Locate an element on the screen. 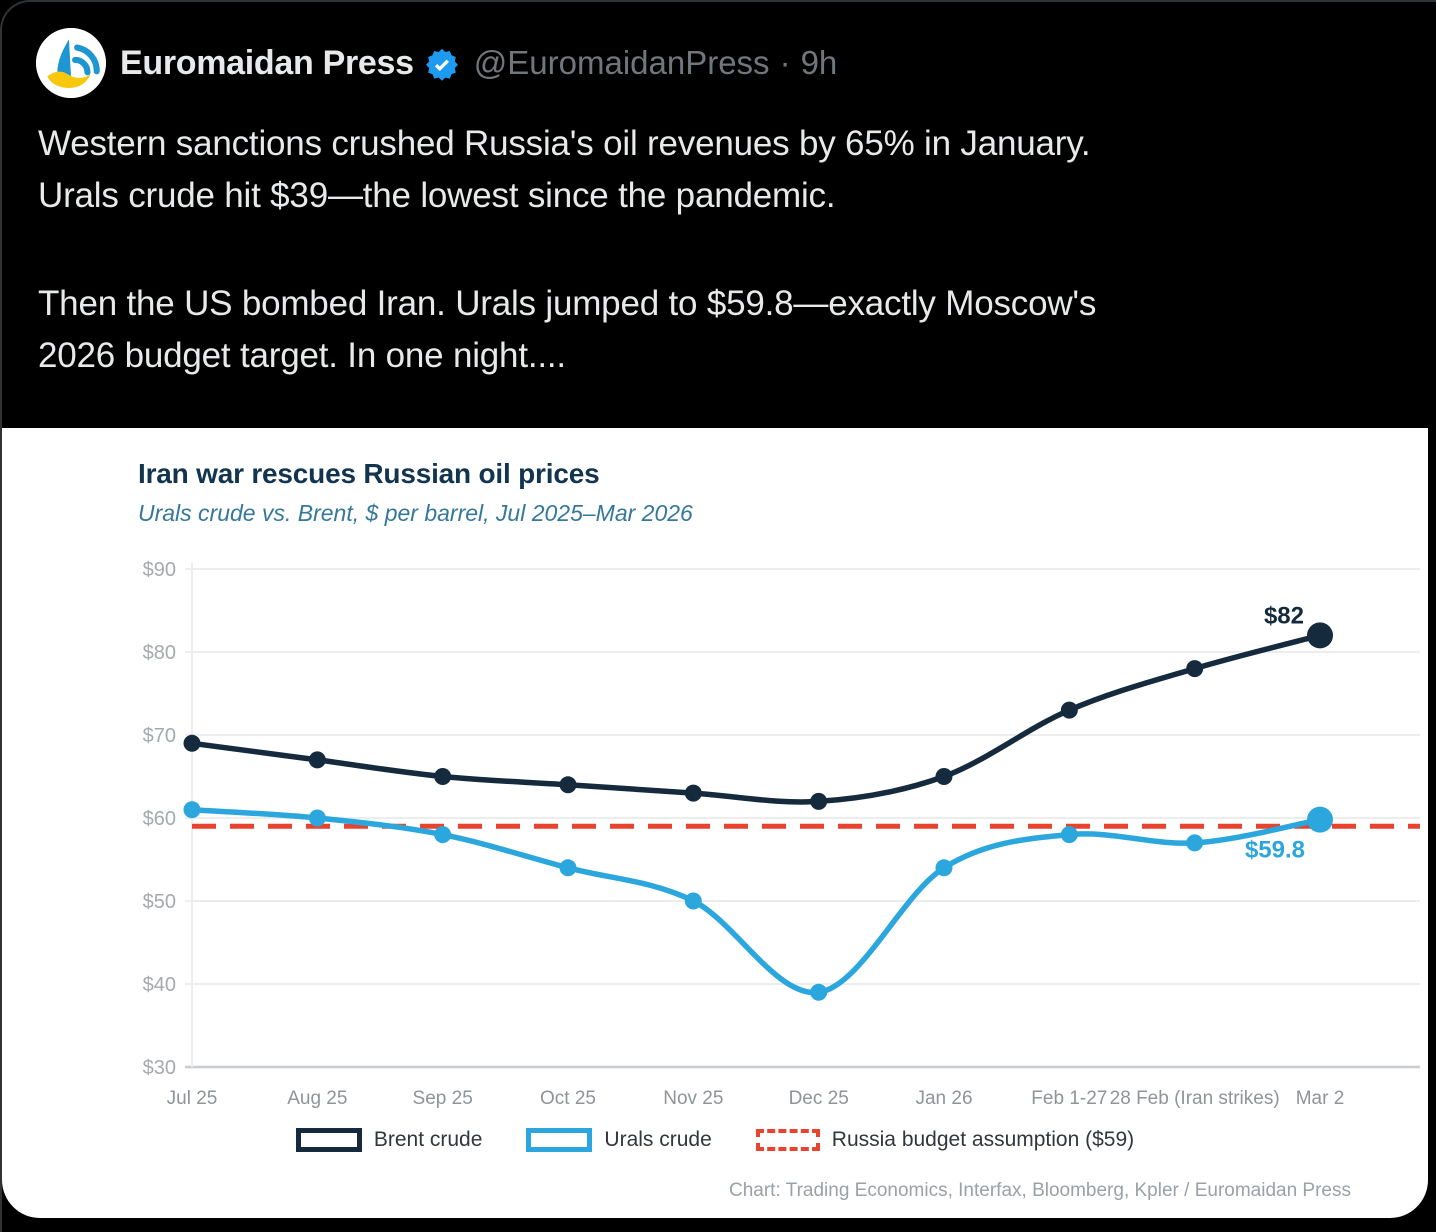 This screenshot has height=1232, width=1436. svg-text: Feb 1-27 is located at coordinates (1069, 1098).